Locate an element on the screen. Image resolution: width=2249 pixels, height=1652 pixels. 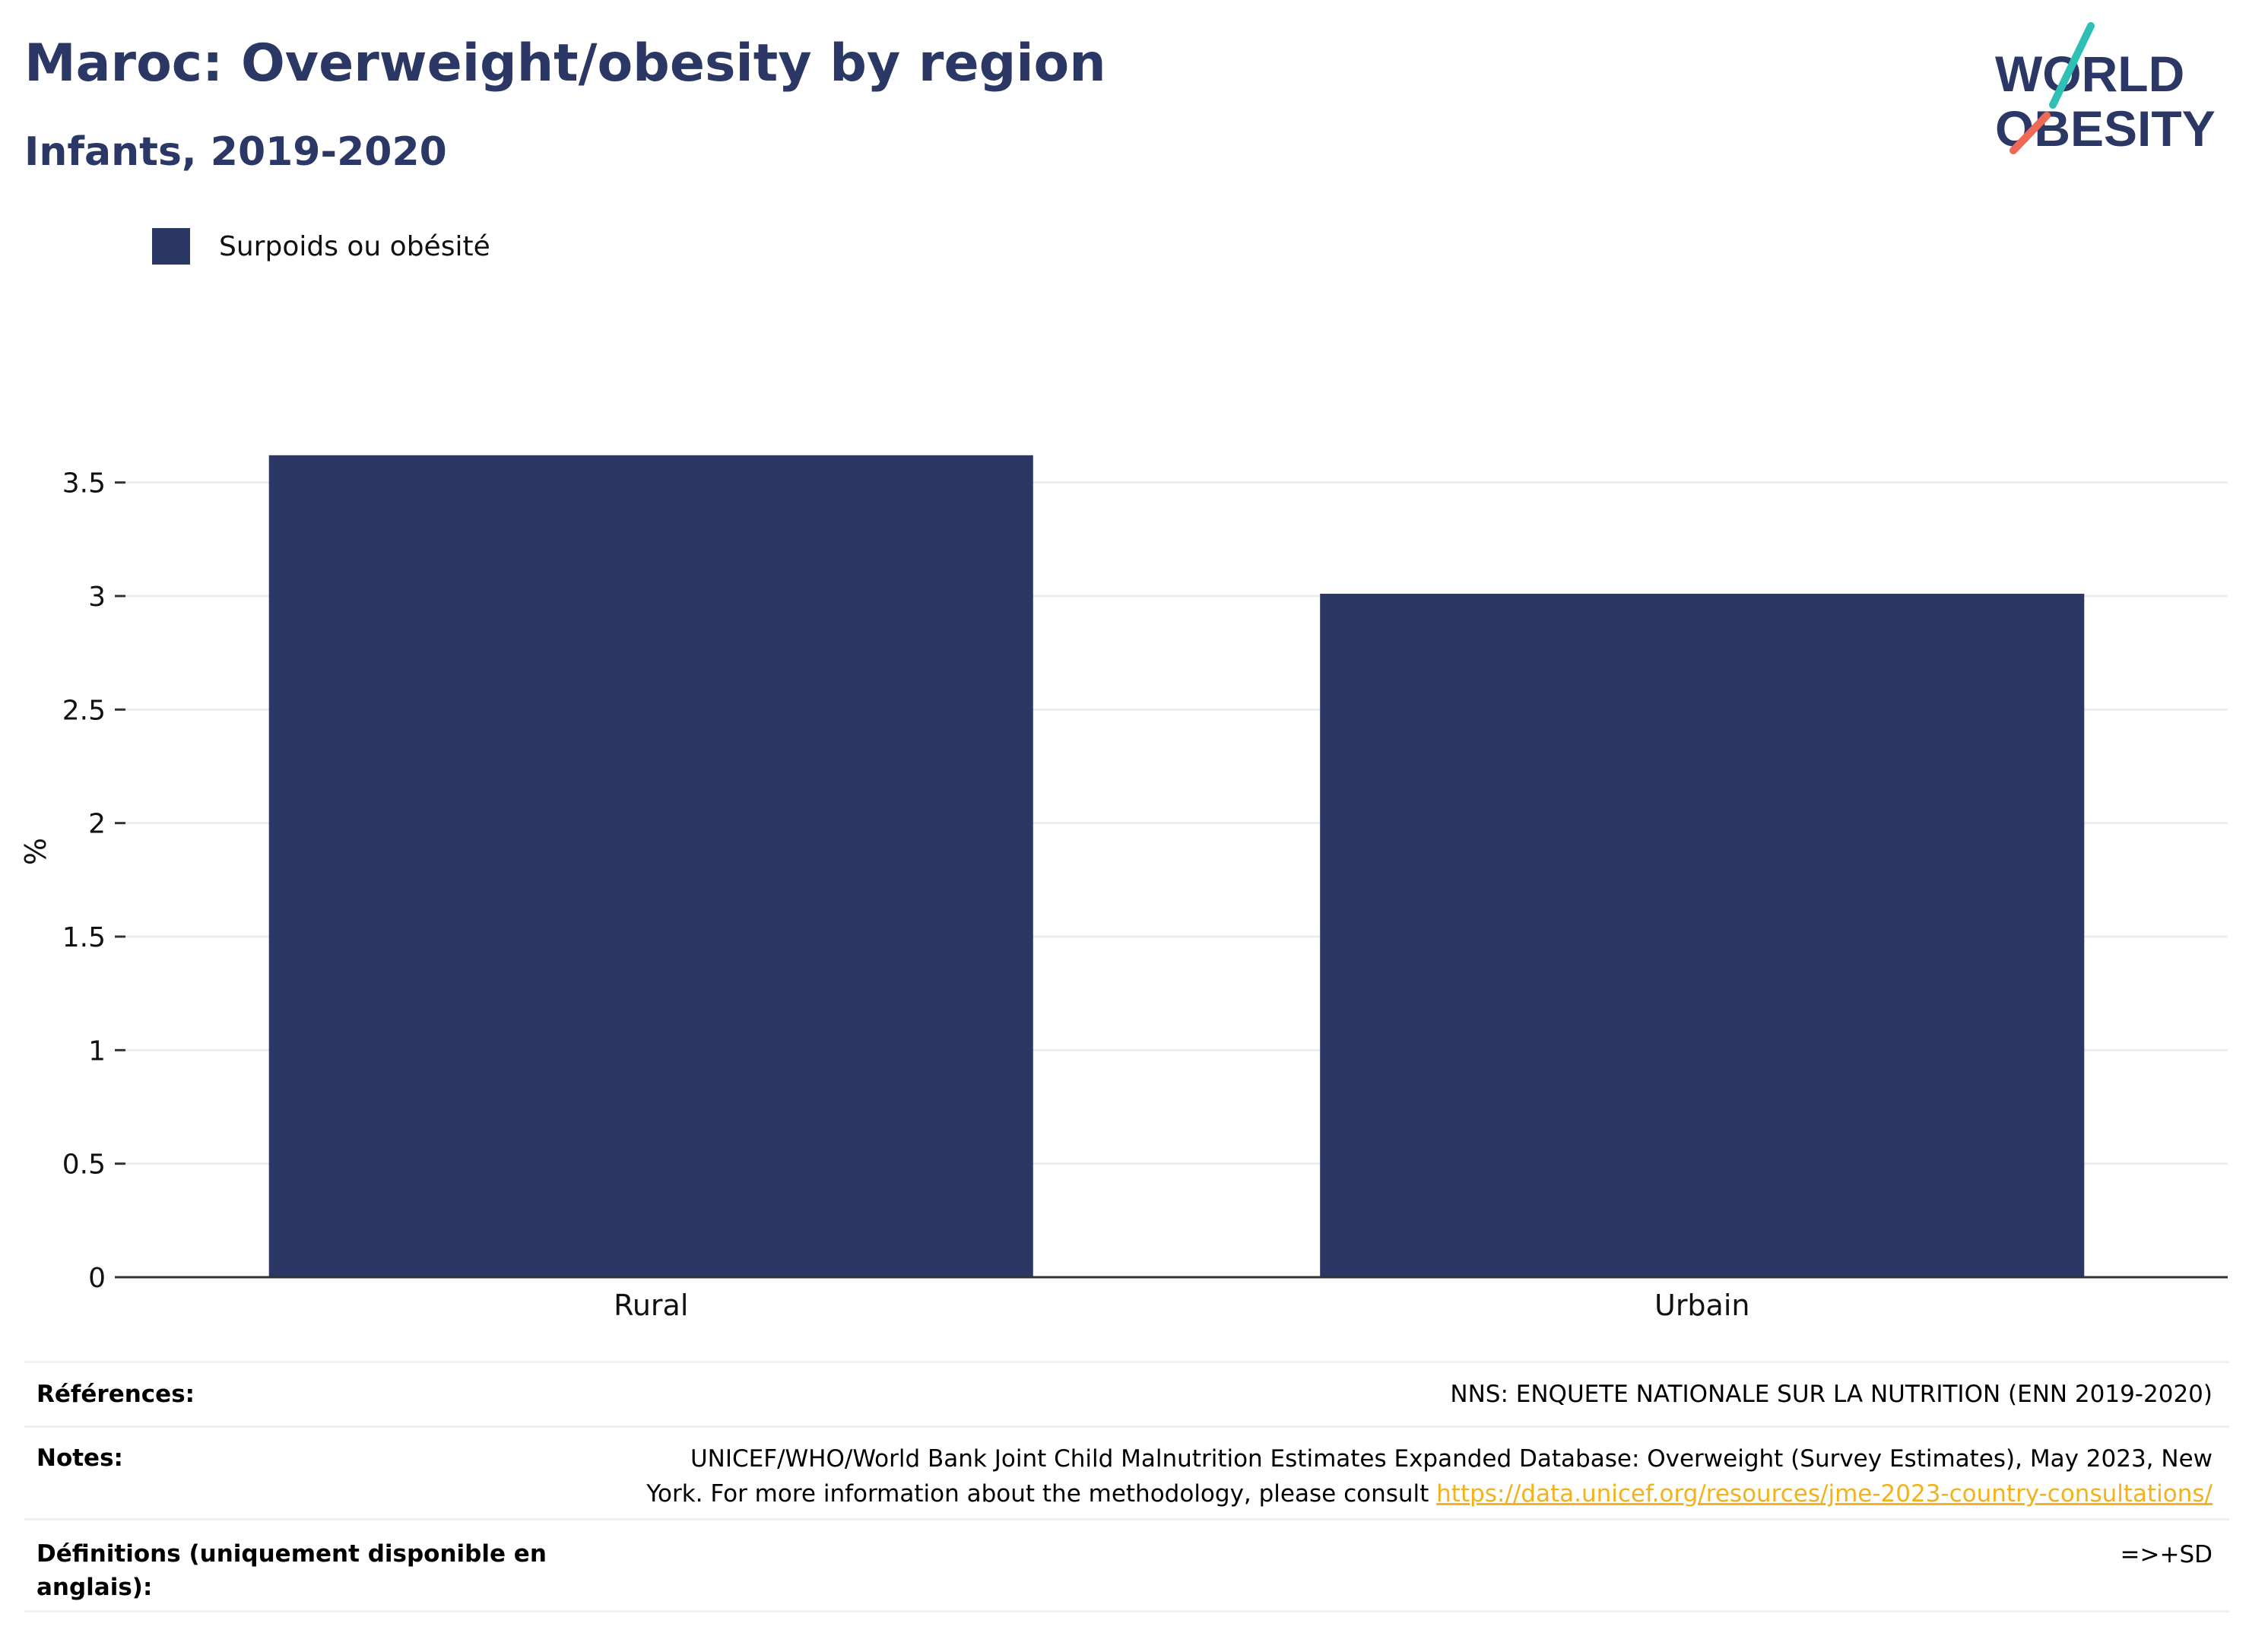
references-label: Références: is located at coordinates (115, 1394).